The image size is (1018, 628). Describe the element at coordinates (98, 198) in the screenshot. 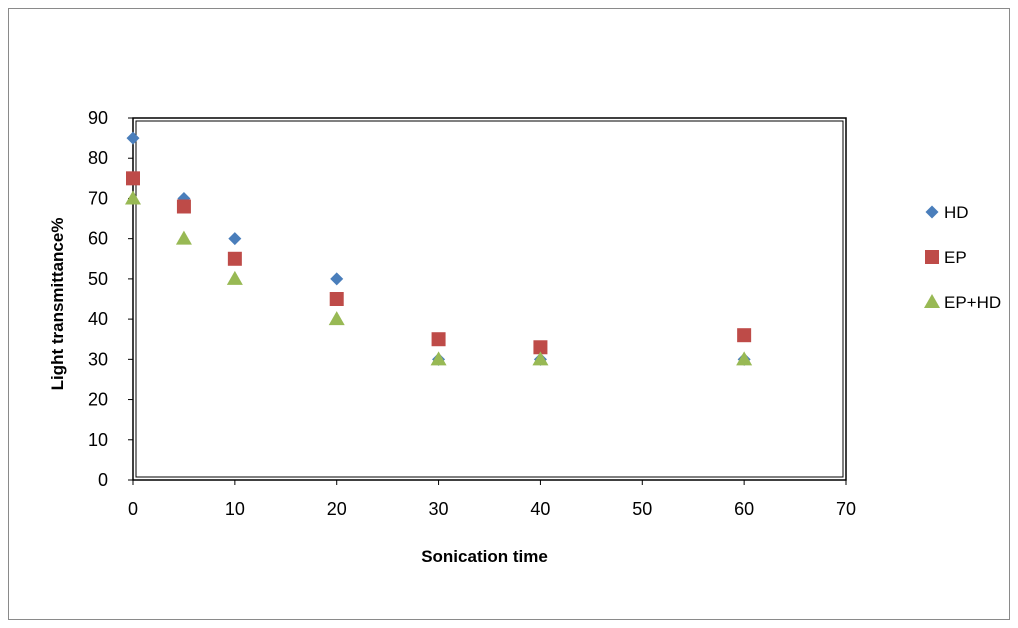

I see `y-tick-label: 70` at that location.